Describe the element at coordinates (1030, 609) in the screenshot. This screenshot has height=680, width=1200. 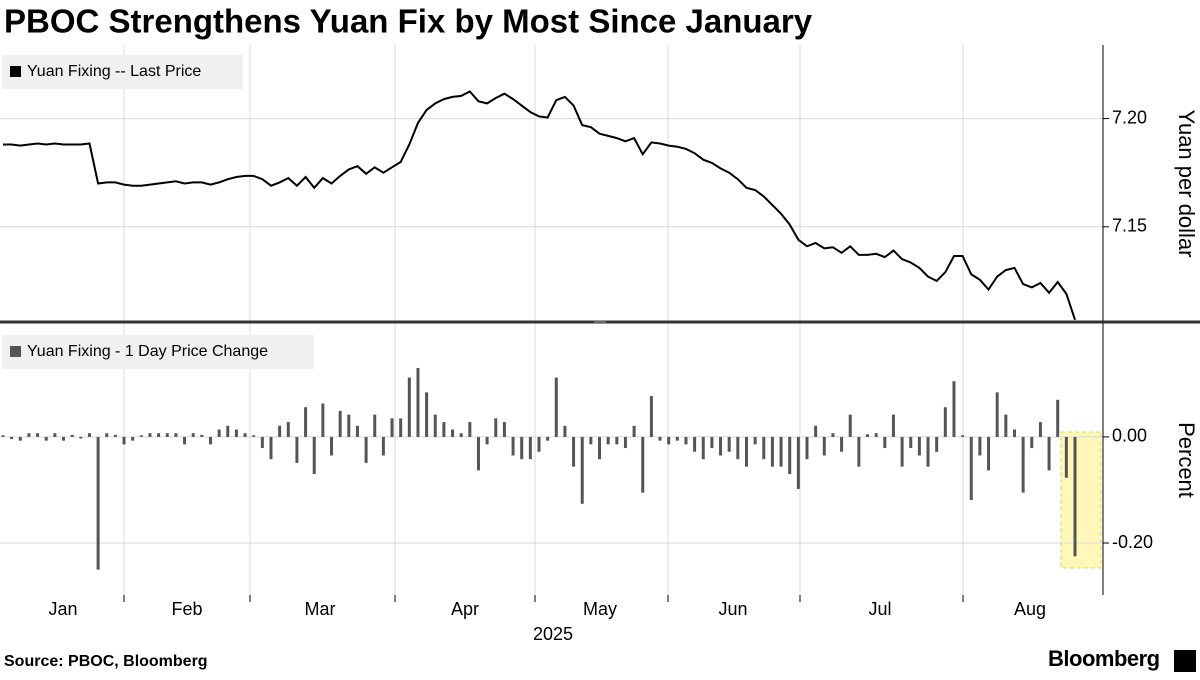
I see `x-tick-label: Aug` at that location.